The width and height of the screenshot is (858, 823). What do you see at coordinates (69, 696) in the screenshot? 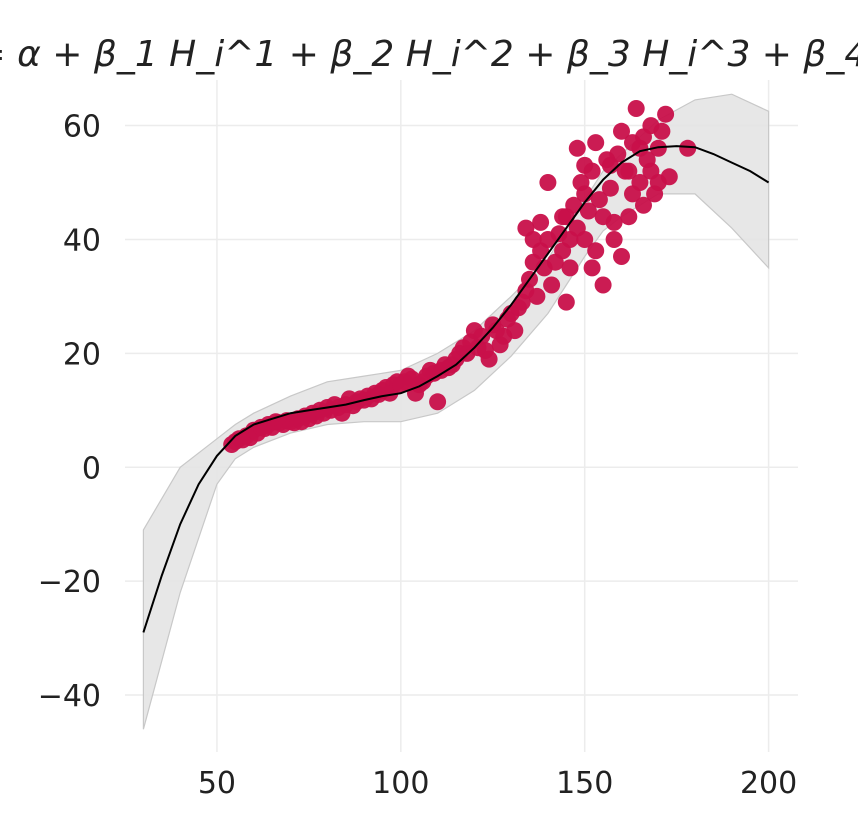
I see `y-tick-label: −40` at bounding box center [69, 696].